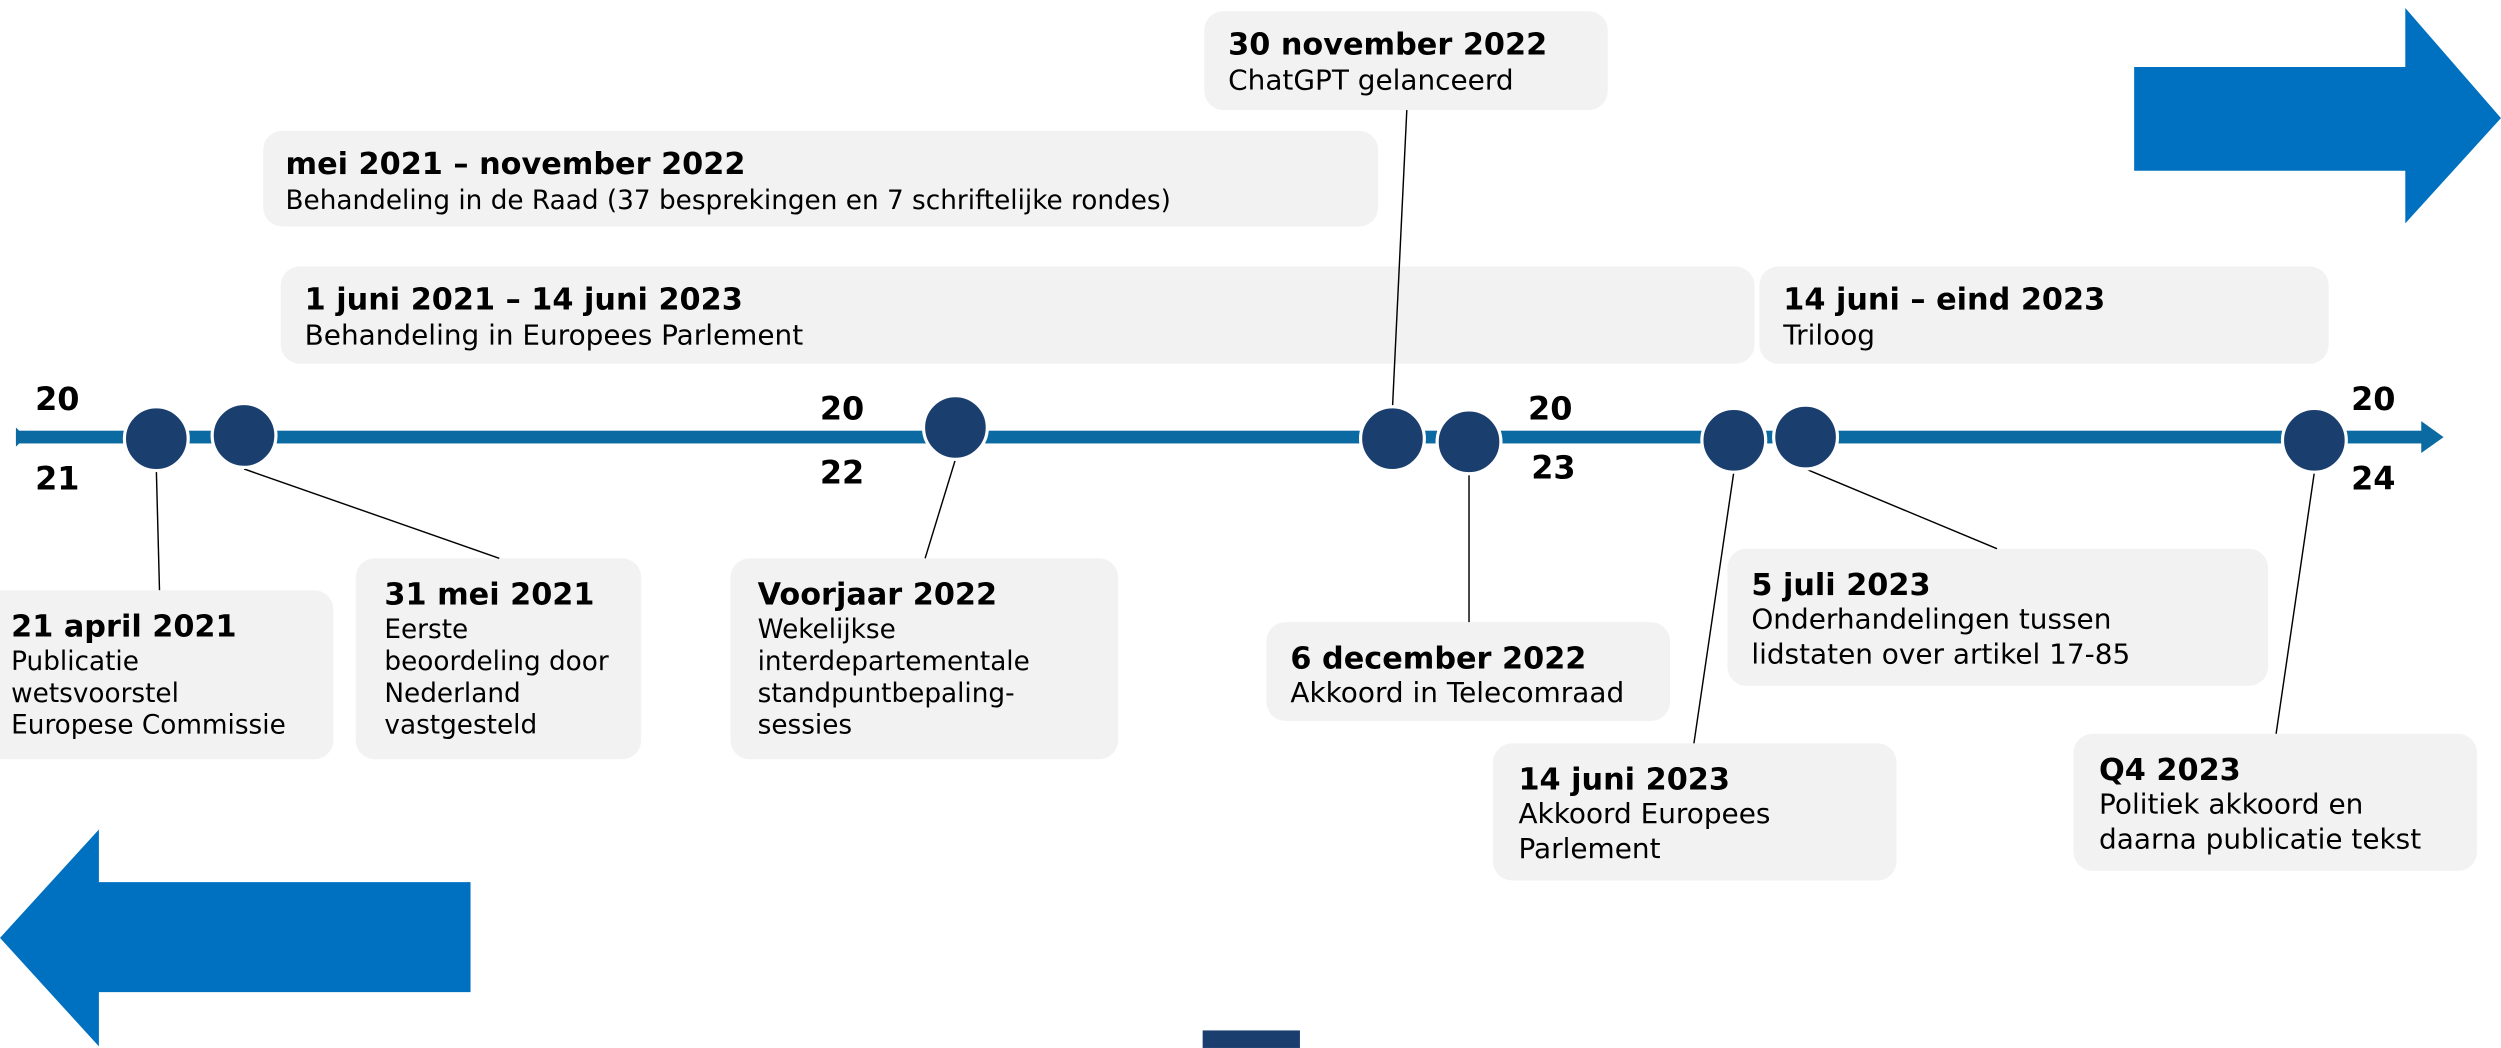 Image resolution: width=2501 pixels, height=1048 pixels. I want to click on axis-arrowhead, so click(2432, 437).